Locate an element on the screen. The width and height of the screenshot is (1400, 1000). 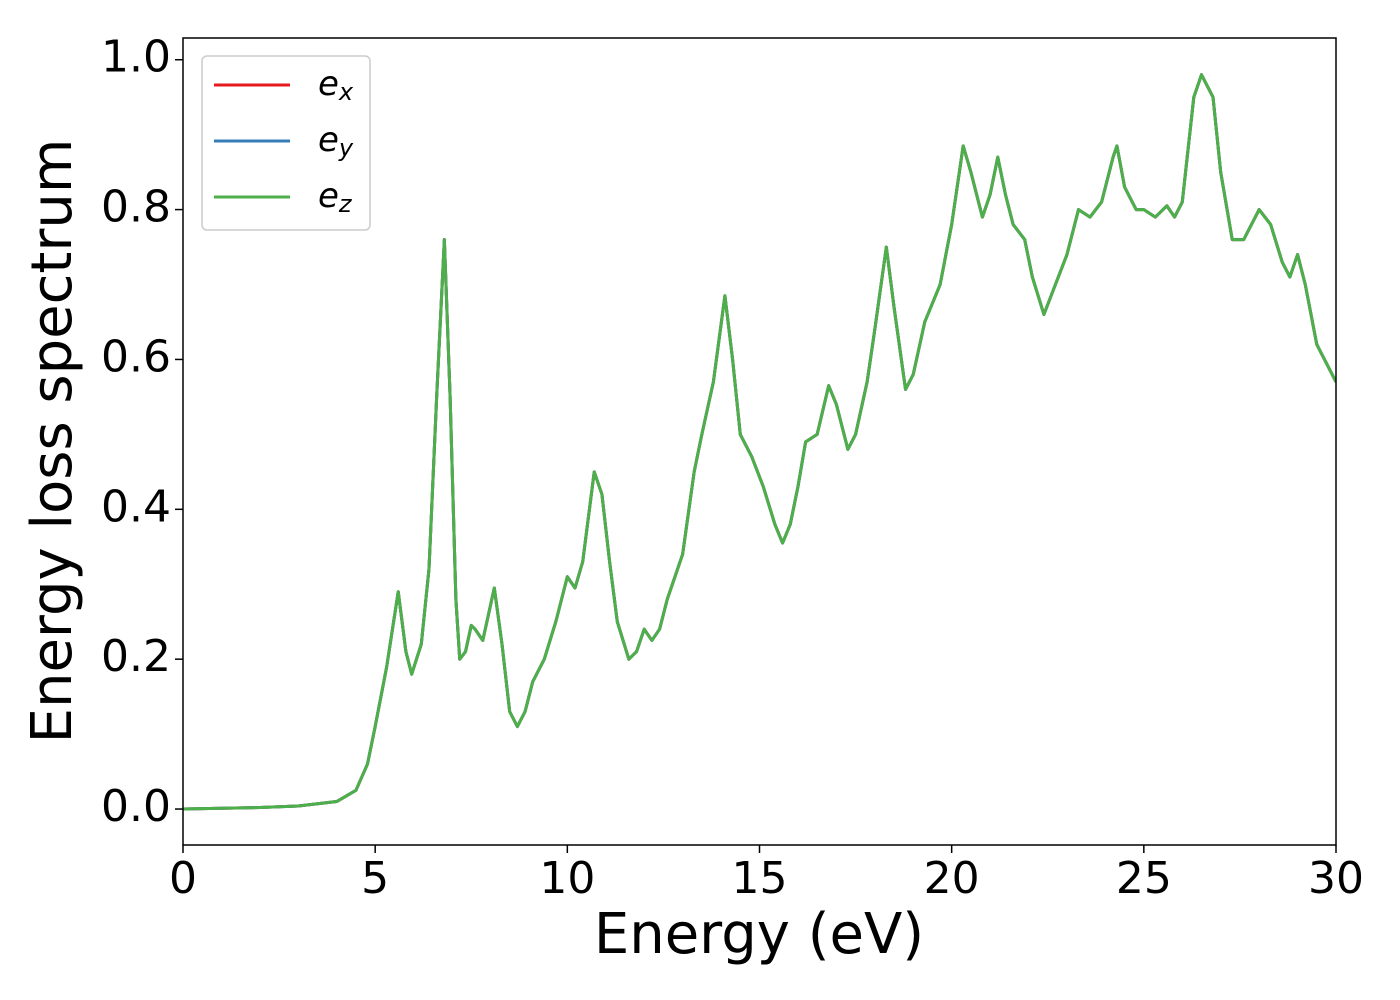
x-tick-label: 5 is located at coordinates (375, 878).